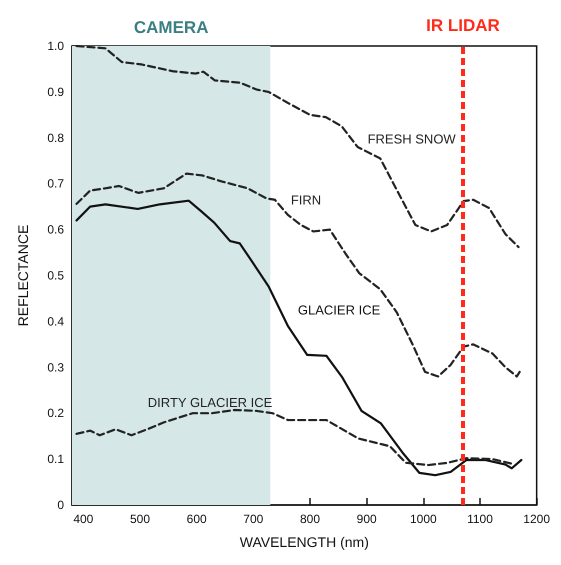 This screenshot has width=561, height=565. Describe the element at coordinates (463, 25) in the screenshot. I see `ref-line-label: IR LIDAR` at that location.